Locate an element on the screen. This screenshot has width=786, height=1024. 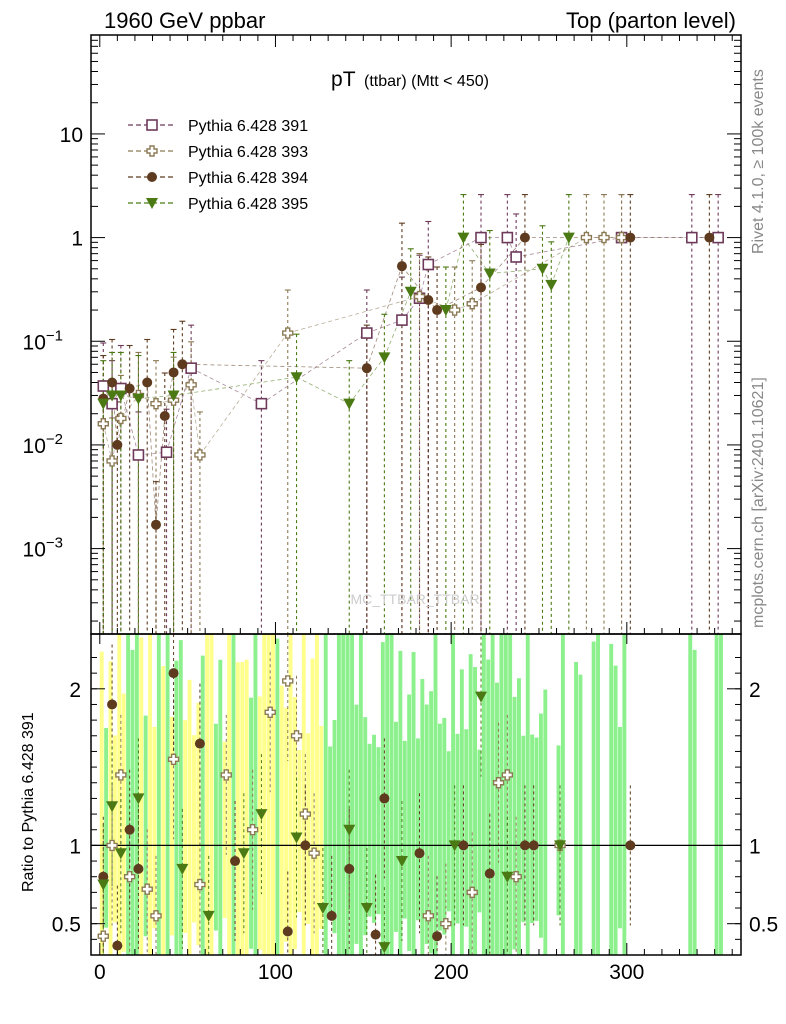
header-right: Top (parton level) is located at coordinates (651, 20).